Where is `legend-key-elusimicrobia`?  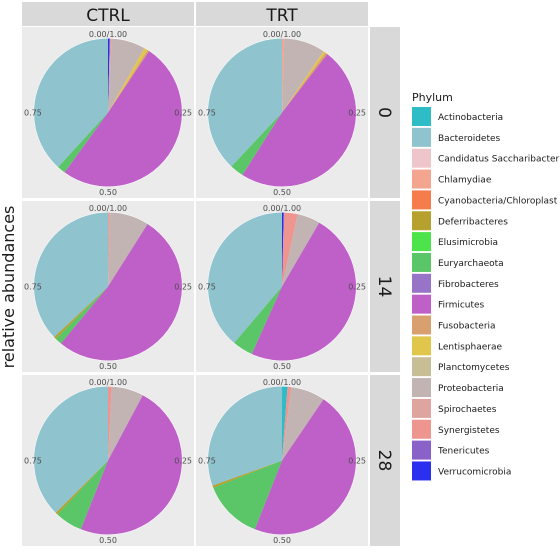 legend-key-elusimicrobia is located at coordinates (421, 242).